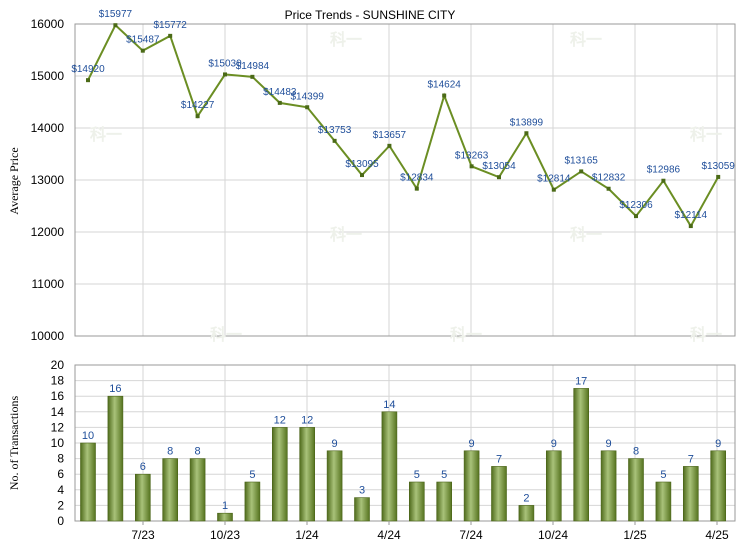 The image size is (740, 550). I want to click on price-axis-title: Average Price, so click(14, 180).